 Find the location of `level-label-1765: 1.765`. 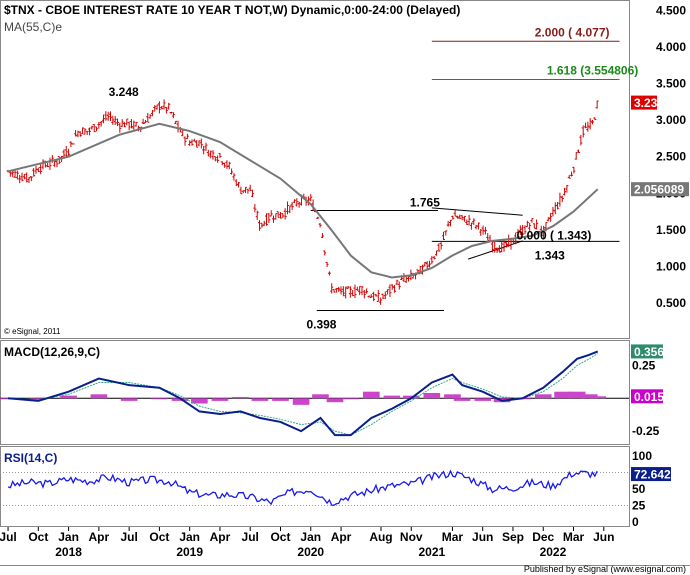

level-label-1765: 1.765 is located at coordinates (425, 202).